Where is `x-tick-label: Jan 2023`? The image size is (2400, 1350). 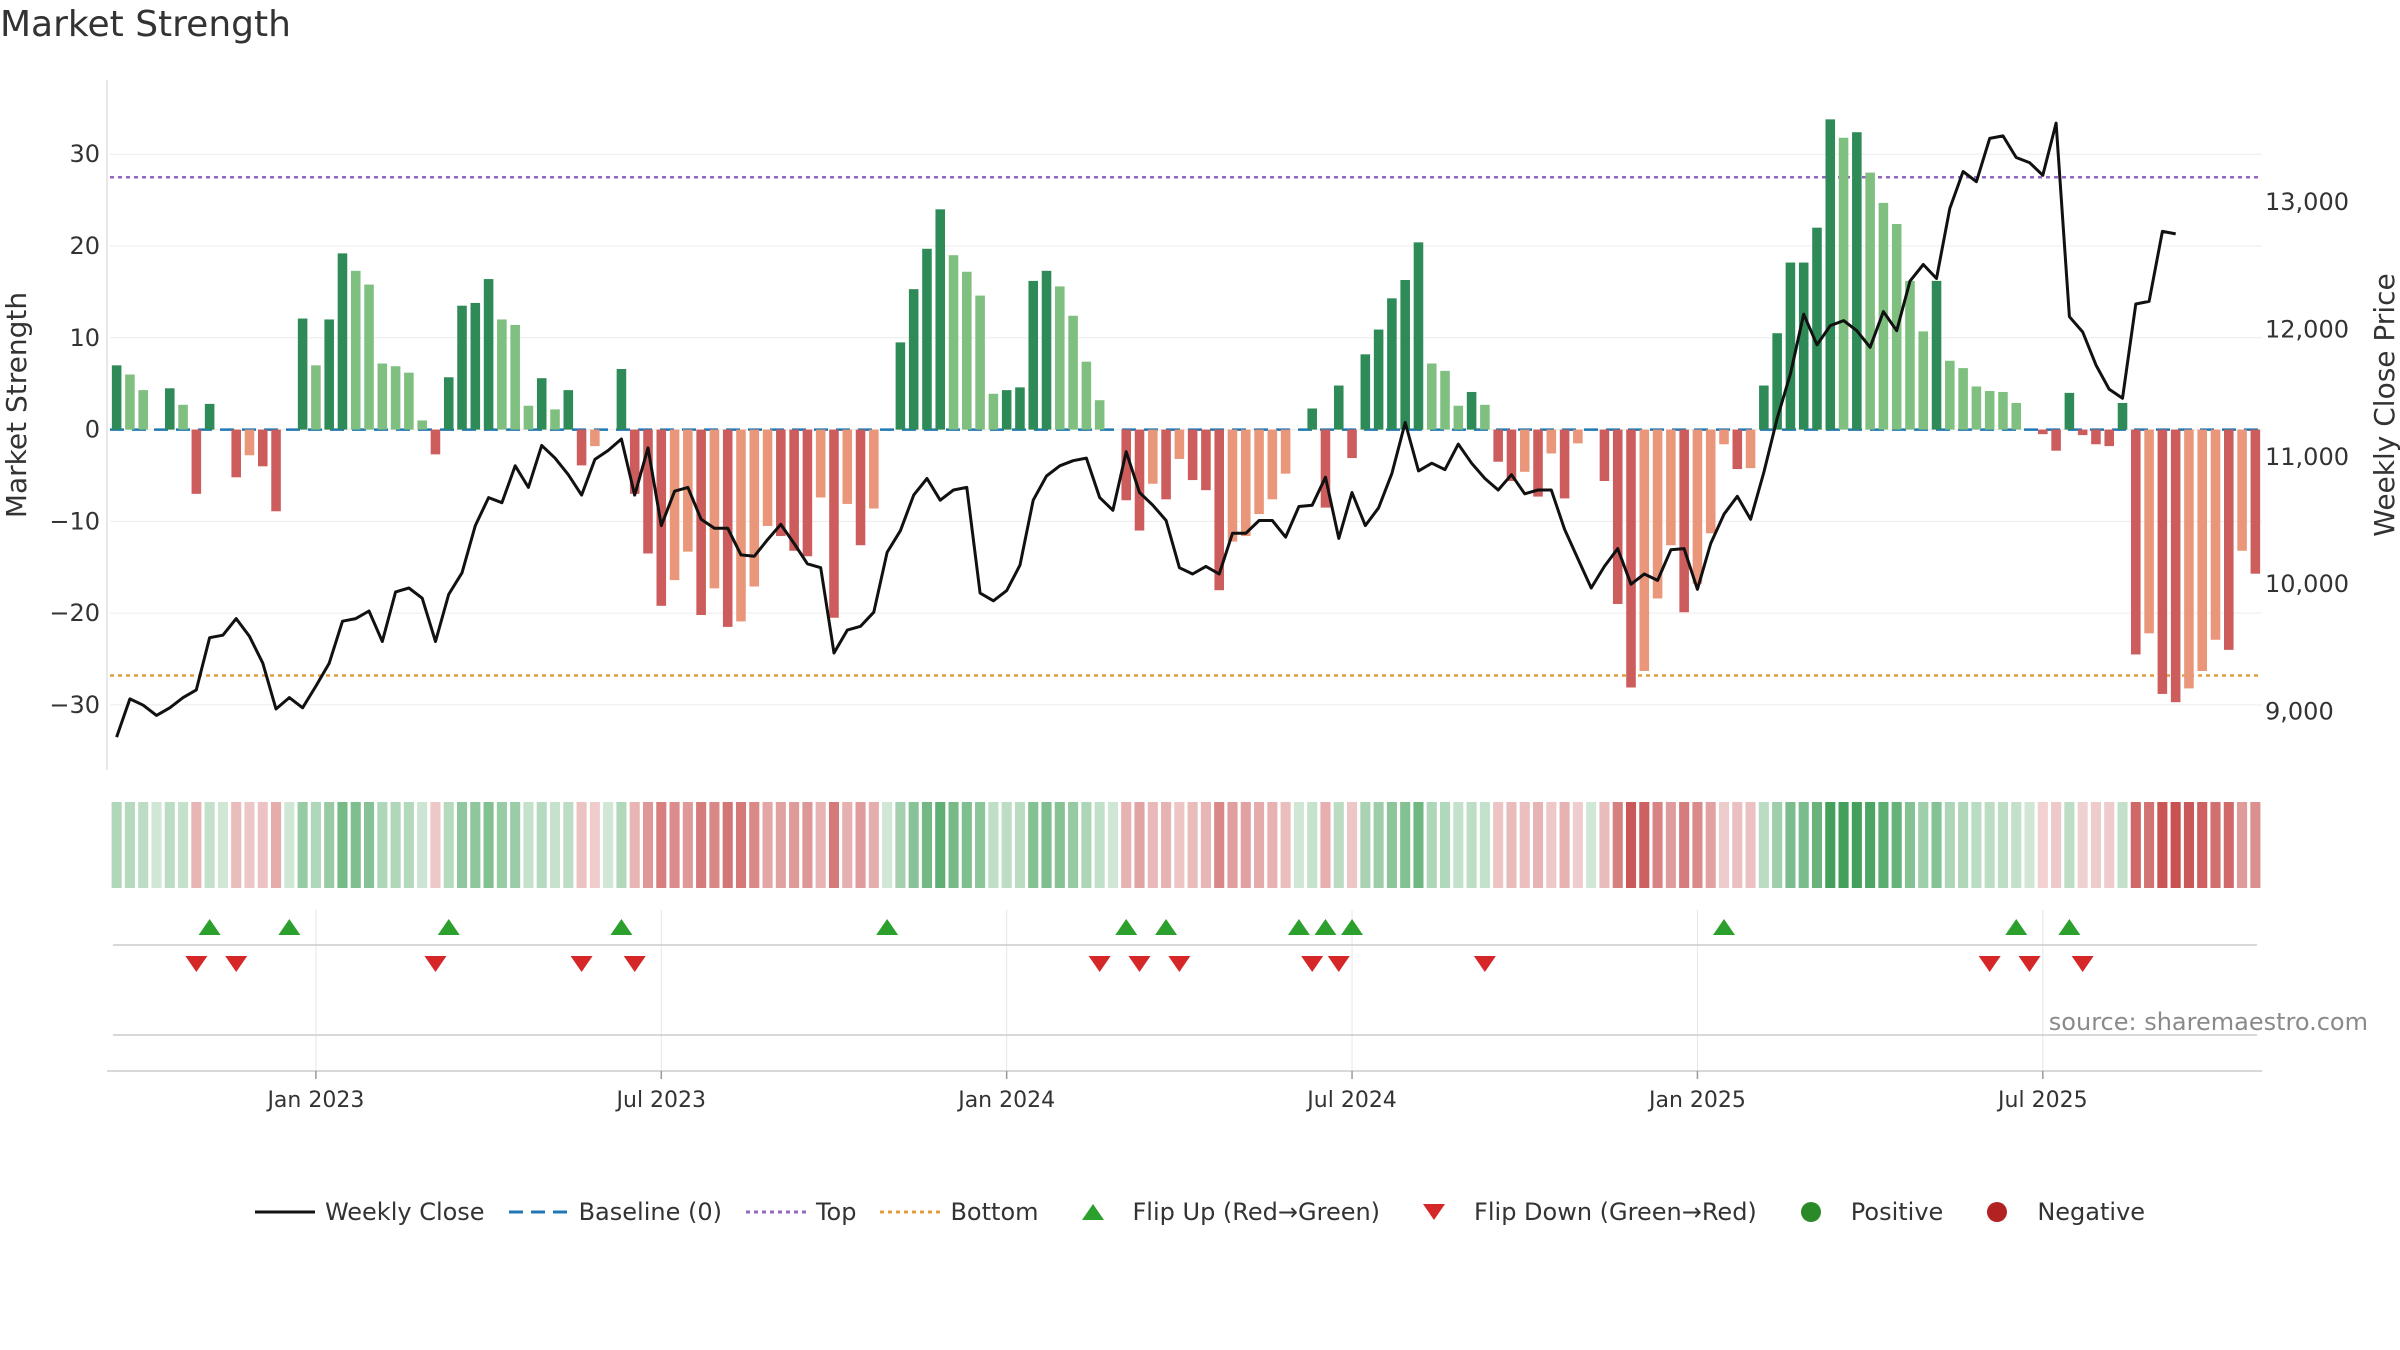 x-tick-label: Jan 2023 is located at coordinates (314, 1100).